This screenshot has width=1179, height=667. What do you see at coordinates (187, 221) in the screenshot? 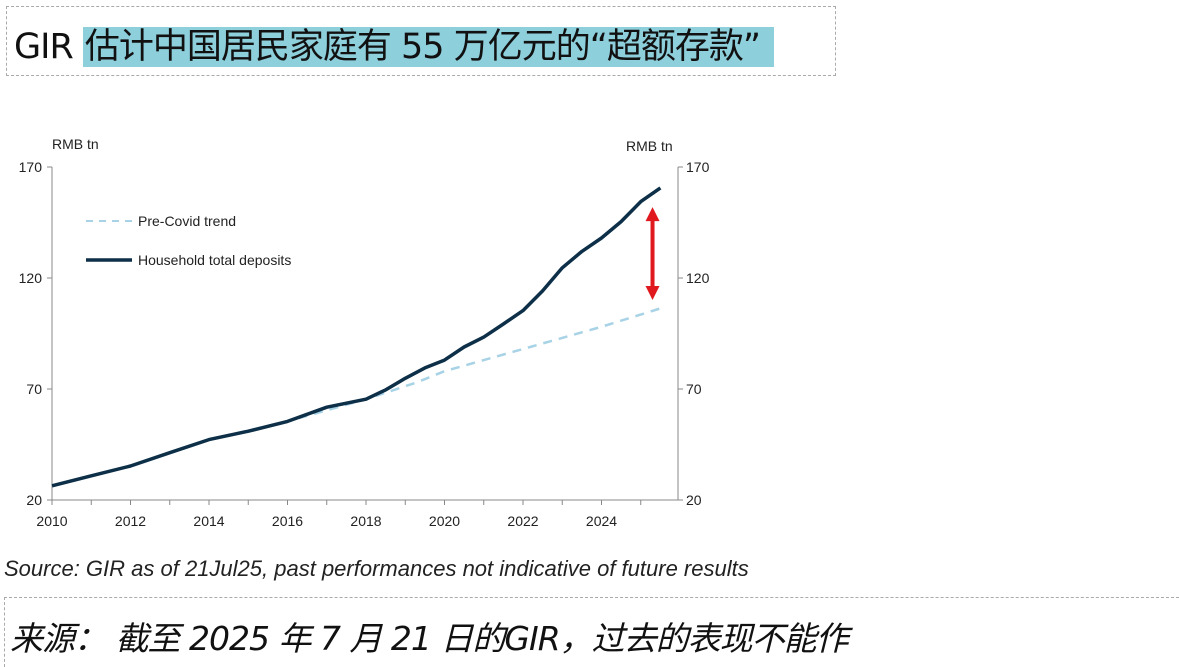
I see `legend-label-trend: Pre-Covid trend` at bounding box center [187, 221].